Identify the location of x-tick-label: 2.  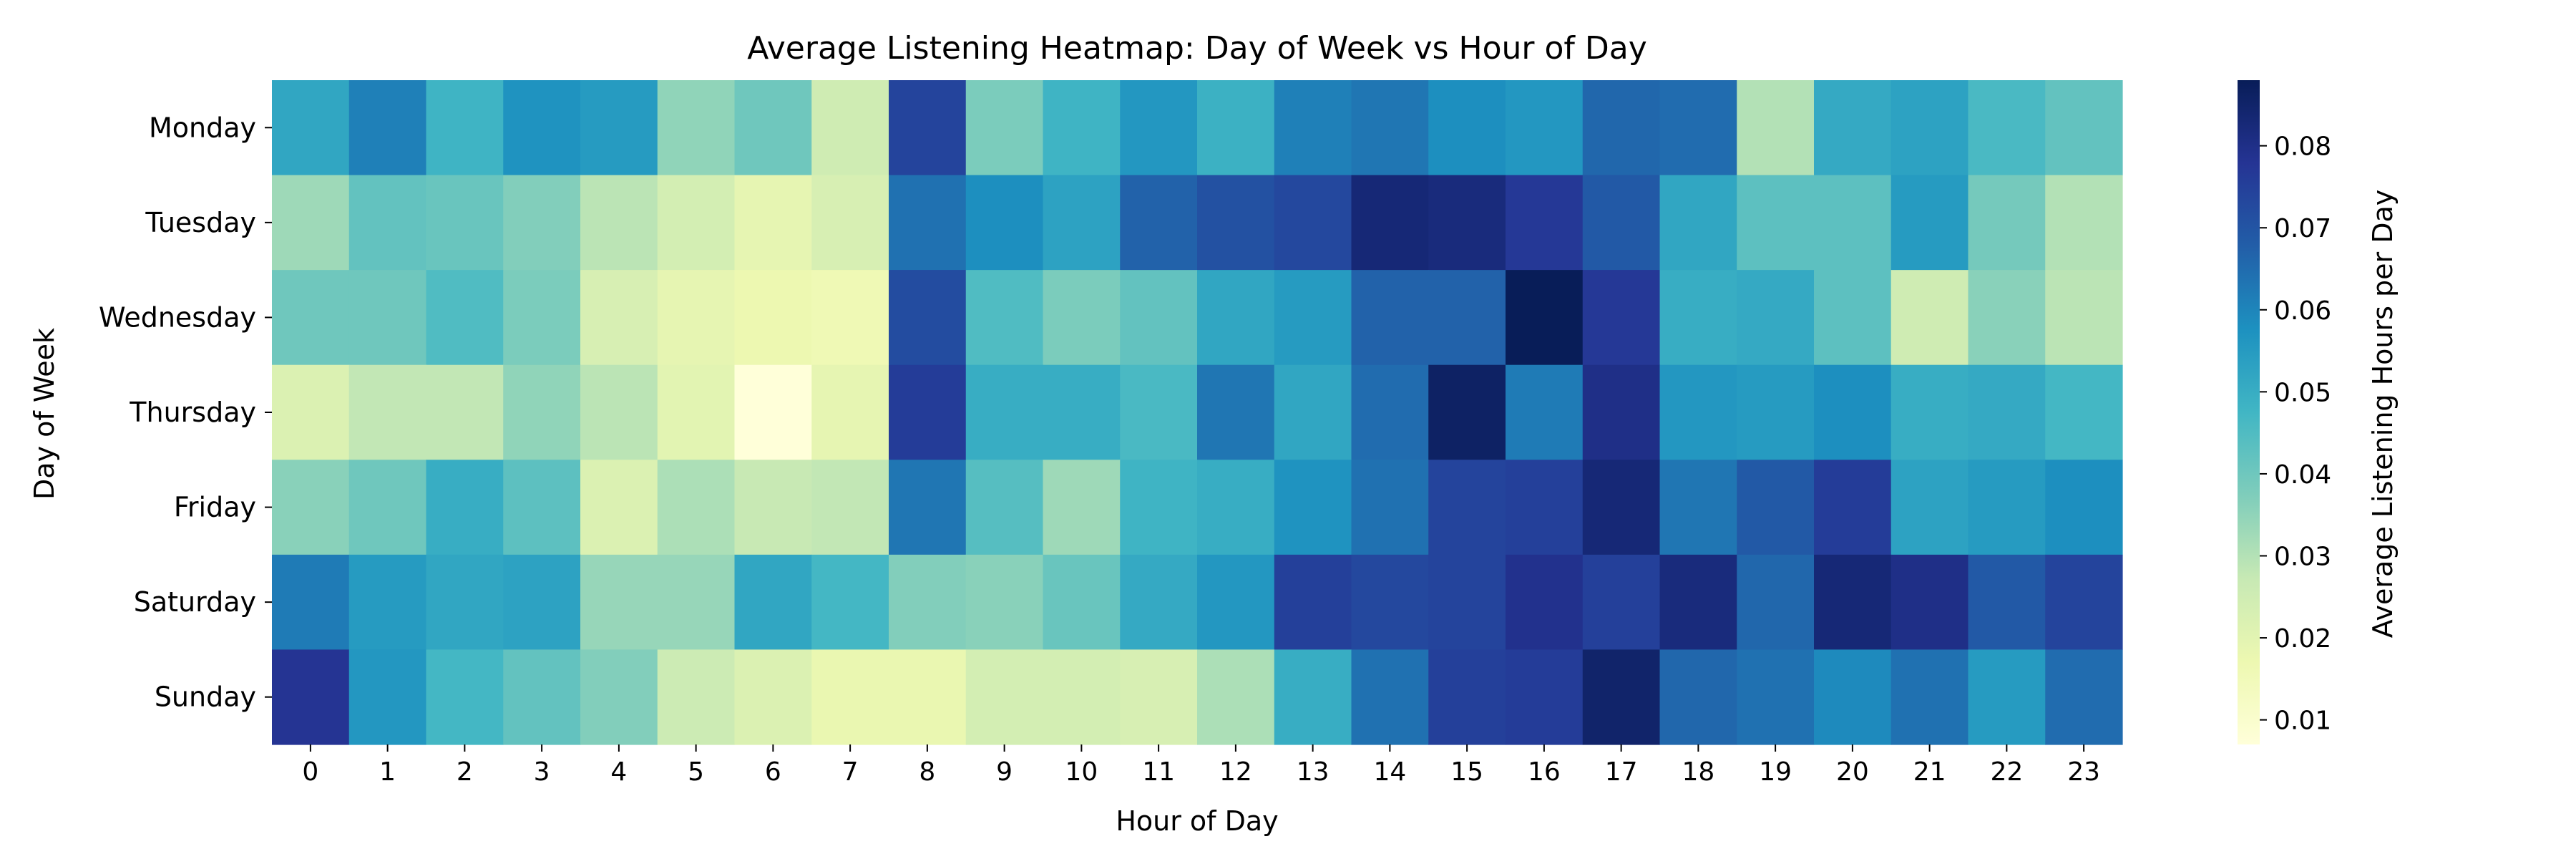
(465, 772).